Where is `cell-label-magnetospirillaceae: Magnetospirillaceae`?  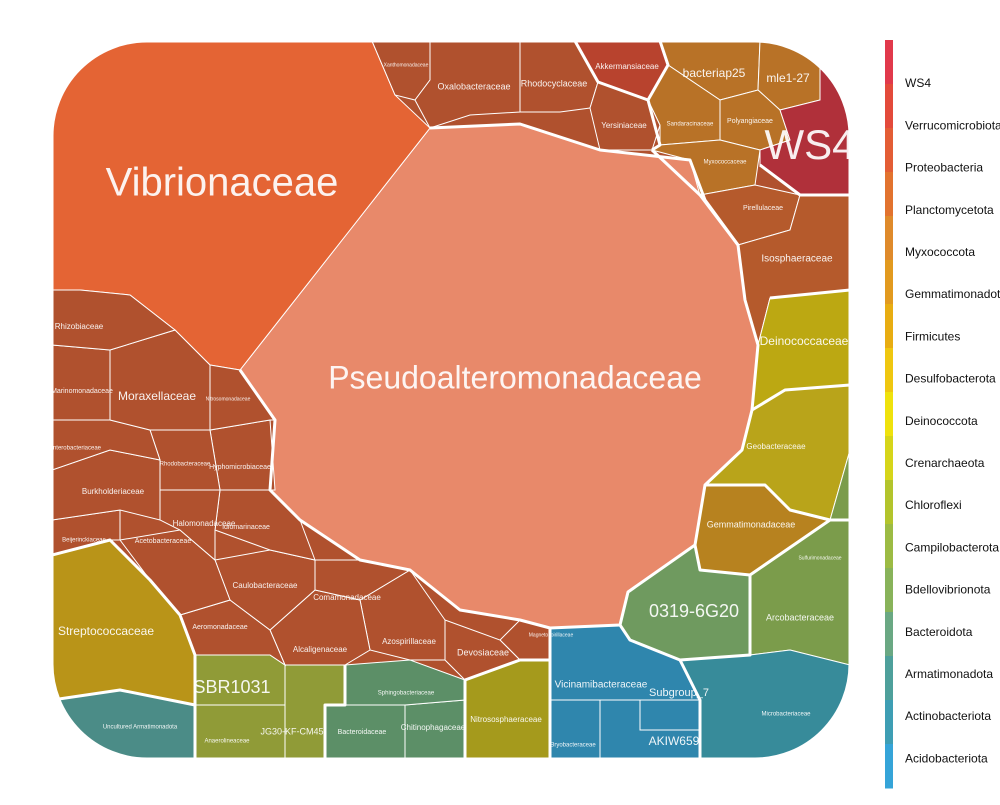 cell-label-magnetospirillaceae: Magnetospirillaceae is located at coordinates (551, 635).